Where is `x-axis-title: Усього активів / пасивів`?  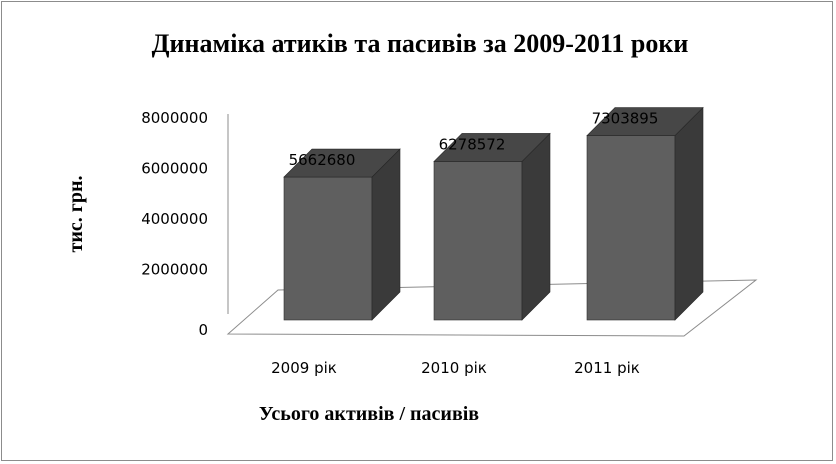
x-axis-title: Усього активів / пасивів is located at coordinates (369, 414).